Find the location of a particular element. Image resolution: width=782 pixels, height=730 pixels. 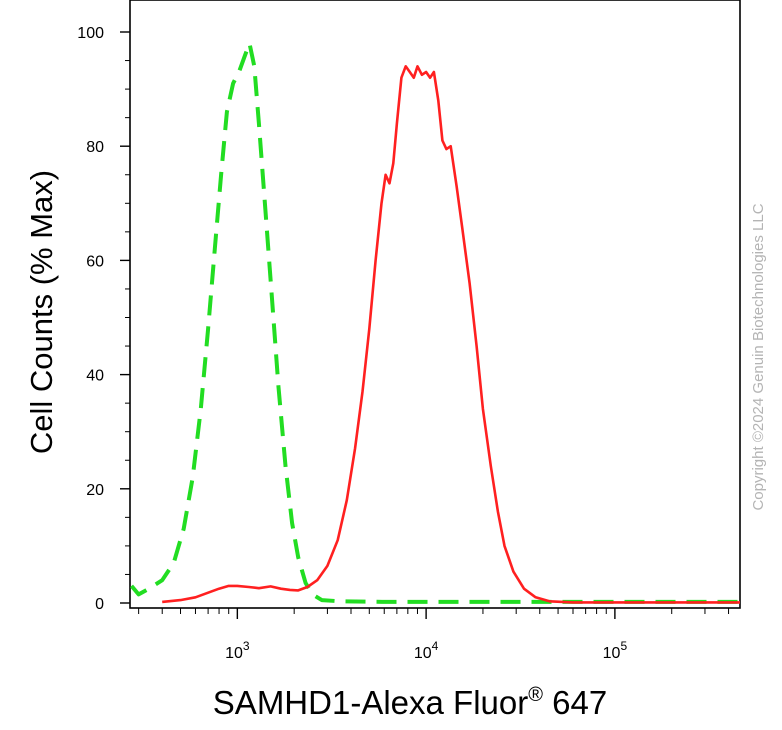

x-axis-title-main: SAMHD1-Alexa Fluor is located at coordinates (370, 702).